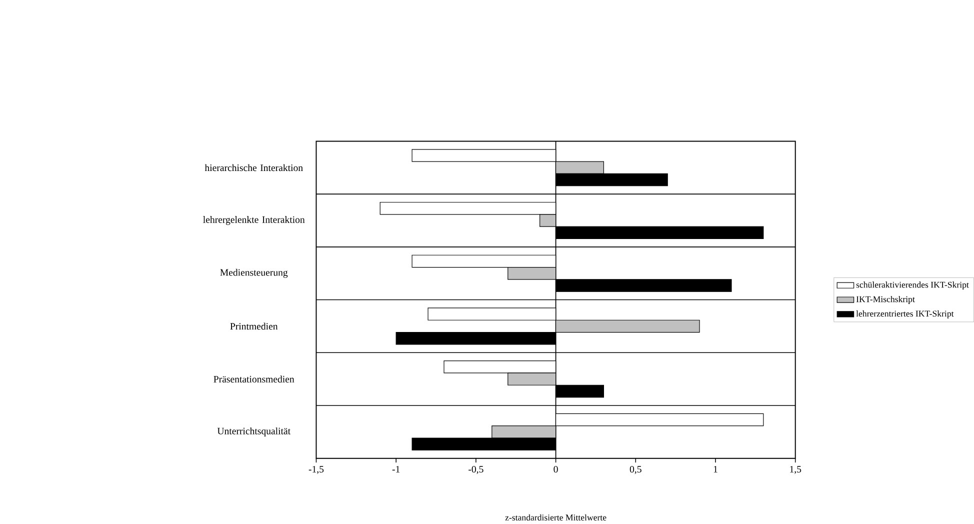 This screenshot has width=974, height=524. What do you see at coordinates (253, 168) in the screenshot?
I see `y-tick-label: hierarchische Interaktion` at bounding box center [253, 168].